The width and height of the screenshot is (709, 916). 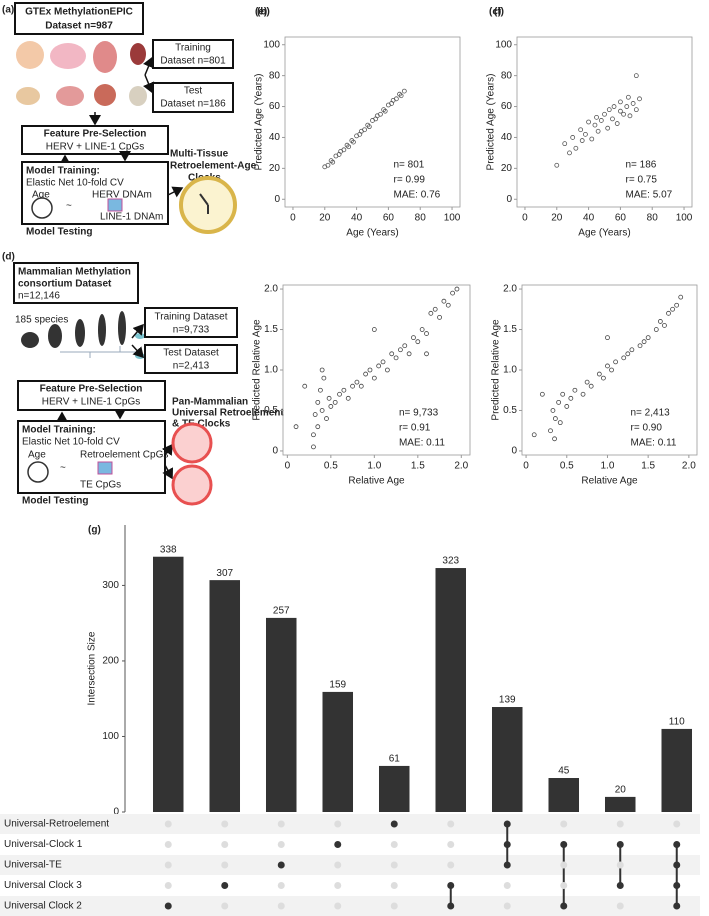 I want to click on annotation: r= 0.90, so click(x=647, y=428).